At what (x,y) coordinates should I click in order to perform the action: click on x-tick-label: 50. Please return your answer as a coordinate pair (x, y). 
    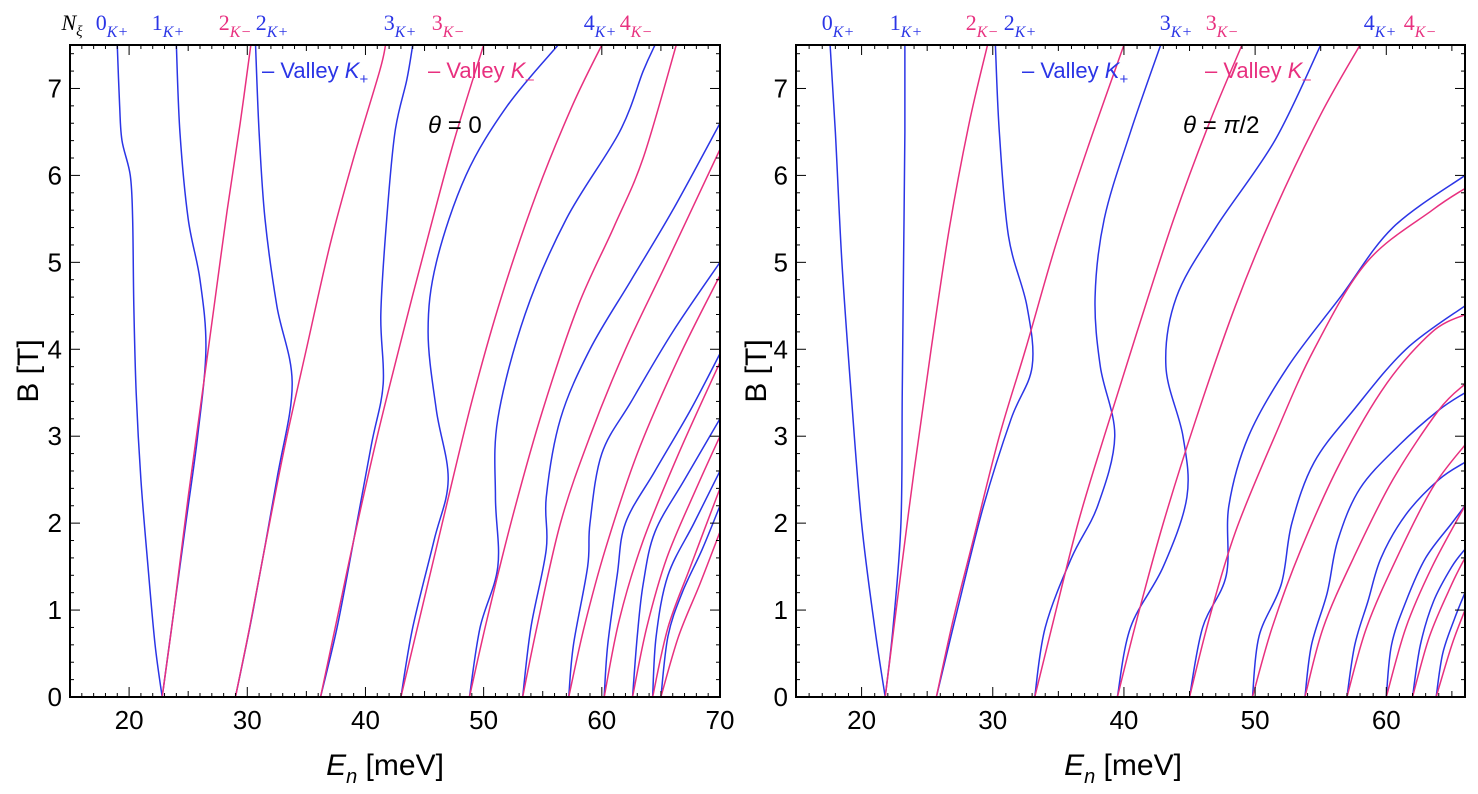
    Looking at the image, I should click on (1255, 720).